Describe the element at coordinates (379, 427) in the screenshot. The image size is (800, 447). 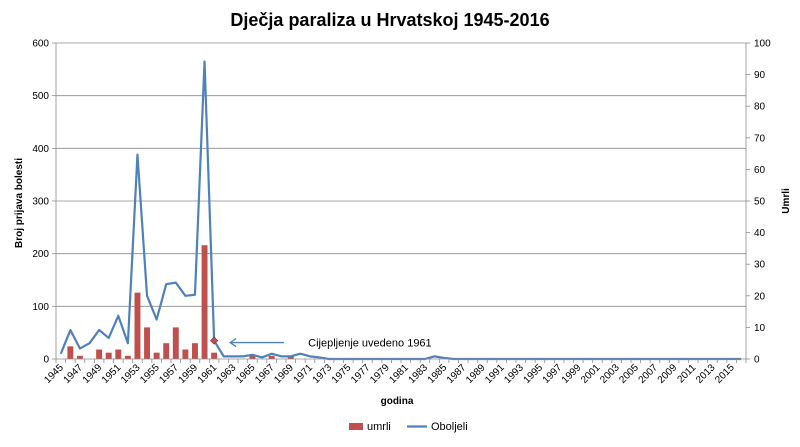
I see `legend-label-umrli: umrli` at that location.